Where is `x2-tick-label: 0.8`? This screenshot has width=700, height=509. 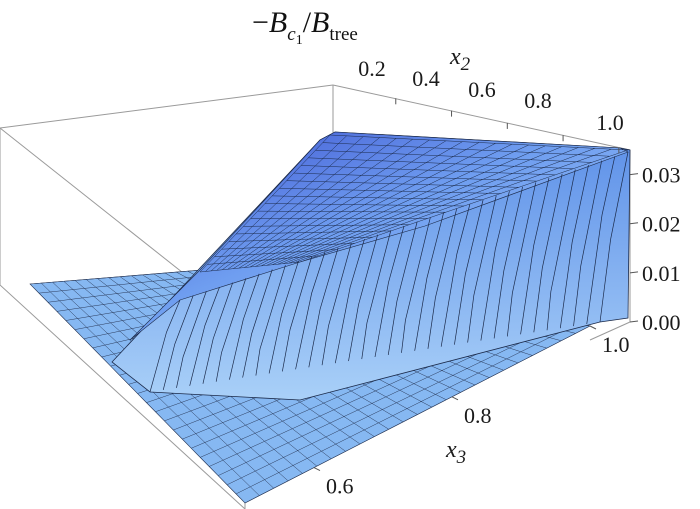
x2-tick-label: 0.8 is located at coordinates (538, 100).